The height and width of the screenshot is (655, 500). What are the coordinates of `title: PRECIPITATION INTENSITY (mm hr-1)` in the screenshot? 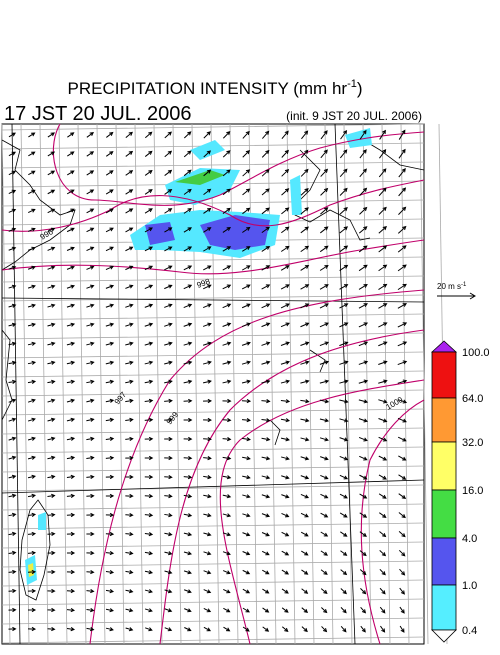 It's located at (214, 88).